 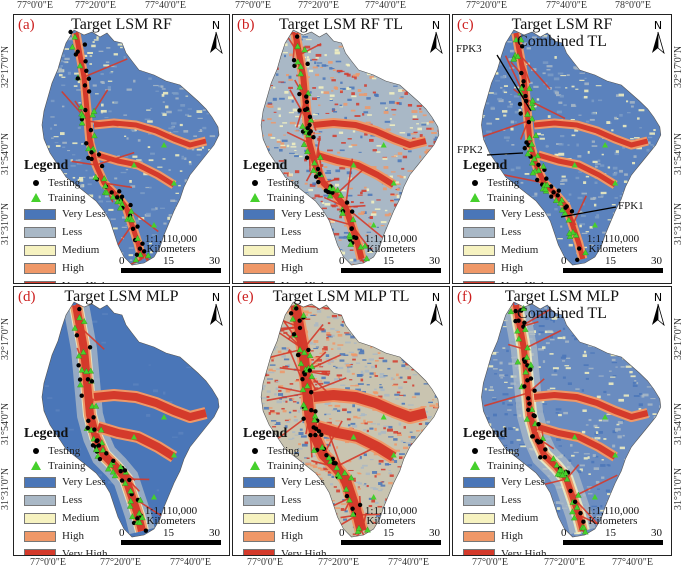 I want to click on panel-title: Target LSM MLP TL, so click(x=341, y=296).